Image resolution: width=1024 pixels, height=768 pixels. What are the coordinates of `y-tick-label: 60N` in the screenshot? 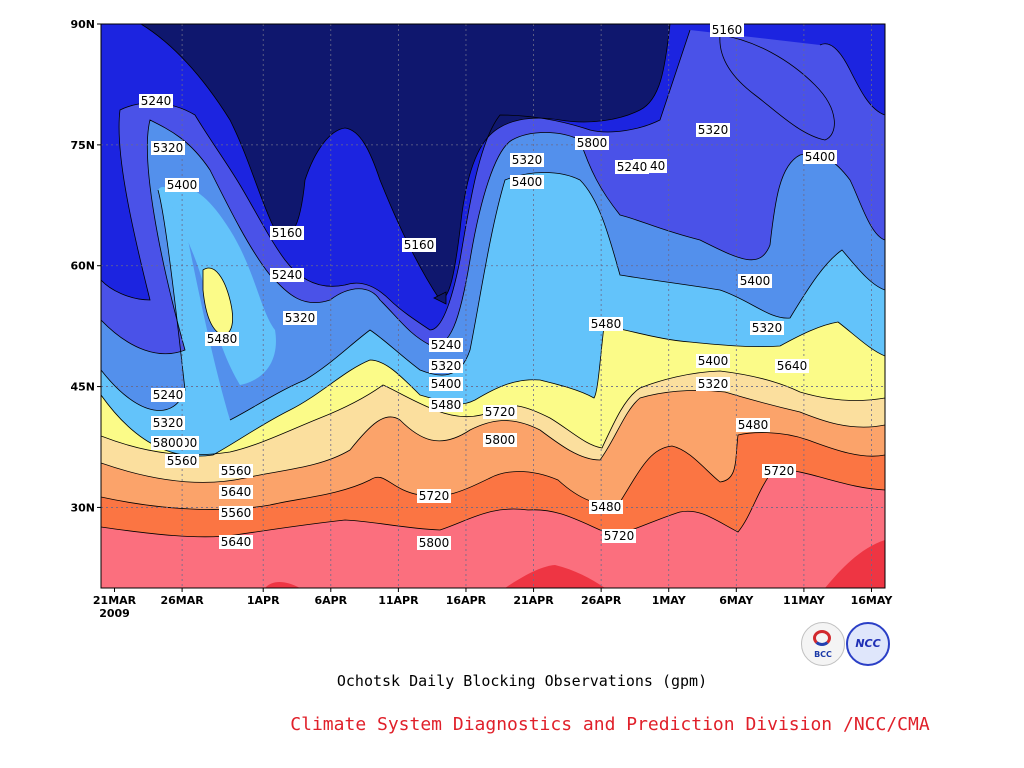 It's located at (82, 266).